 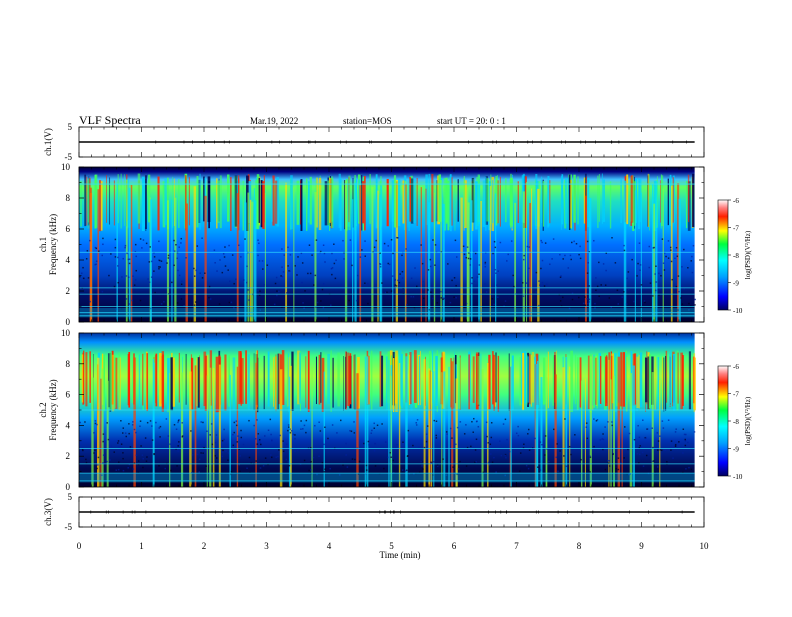 What do you see at coordinates (69, 157) in the screenshot?
I see `y-tick-label: -5` at bounding box center [69, 157].